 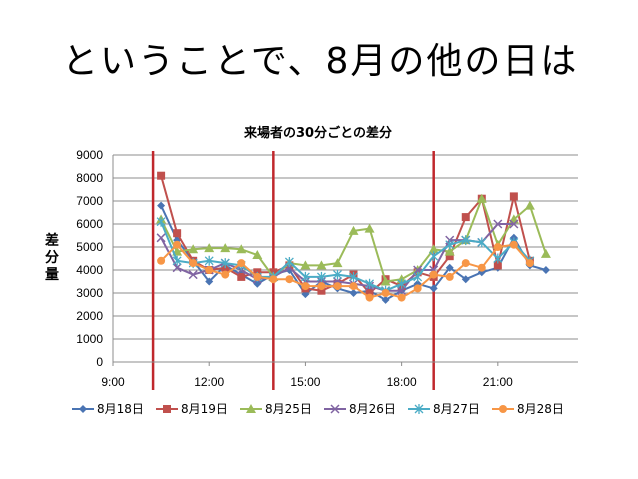 I want to click on y-tick-label: 5000, so click(x=89, y=247).